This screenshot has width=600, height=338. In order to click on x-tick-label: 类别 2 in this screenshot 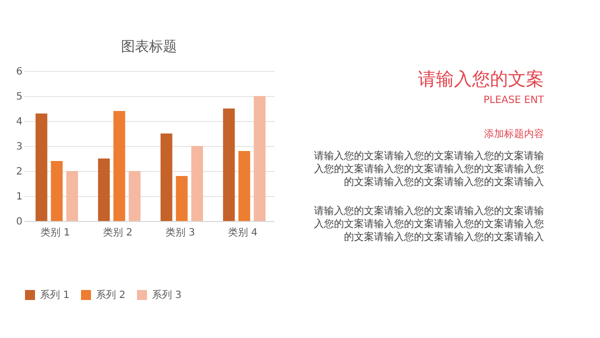, I will do `click(117, 232)`.